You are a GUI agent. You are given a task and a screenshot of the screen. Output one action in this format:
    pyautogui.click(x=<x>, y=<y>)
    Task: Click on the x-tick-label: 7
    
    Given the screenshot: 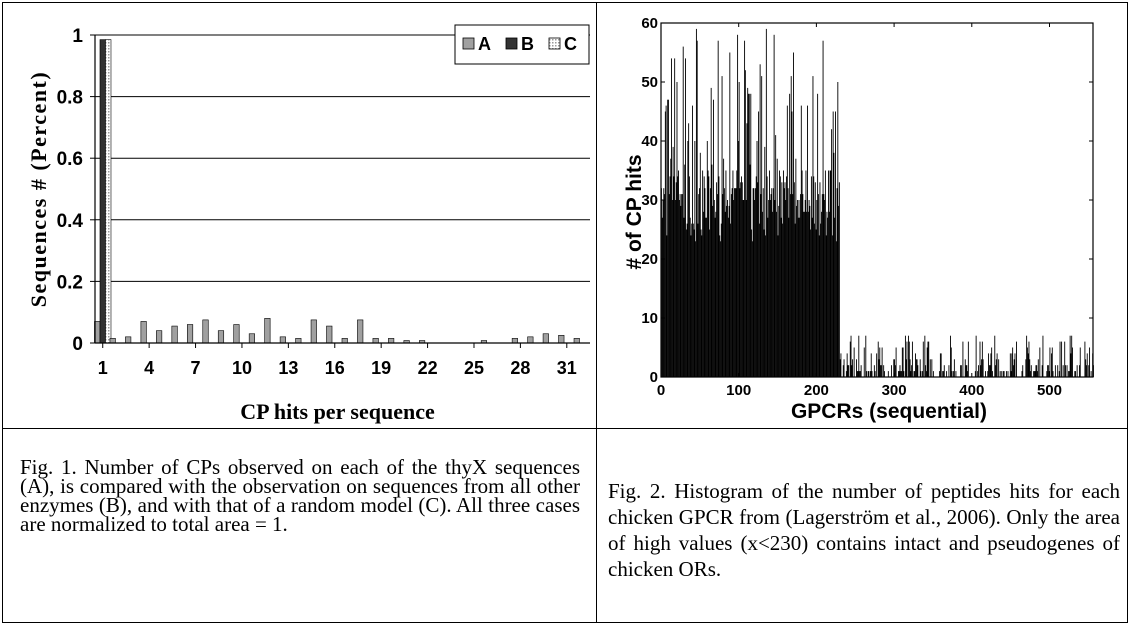 What is the action you would take?
    pyautogui.click(x=196, y=368)
    